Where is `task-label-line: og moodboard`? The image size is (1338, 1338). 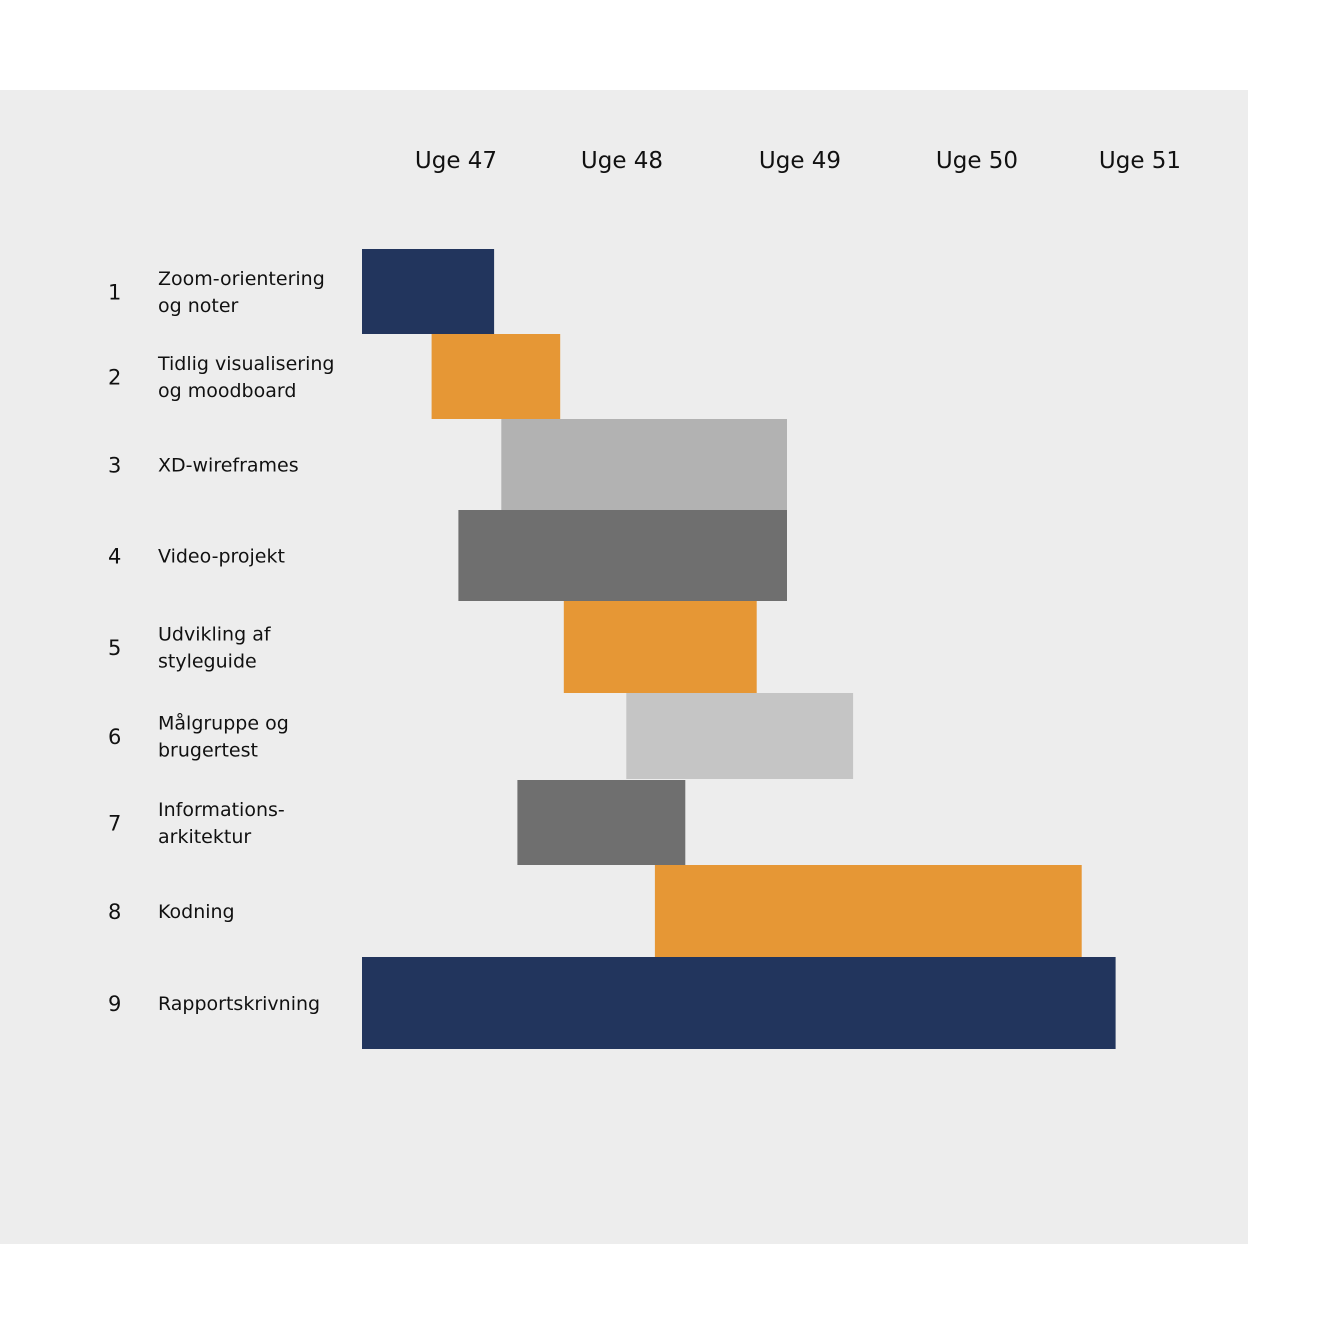
task-label-line: og moodboard is located at coordinates (227, 391).